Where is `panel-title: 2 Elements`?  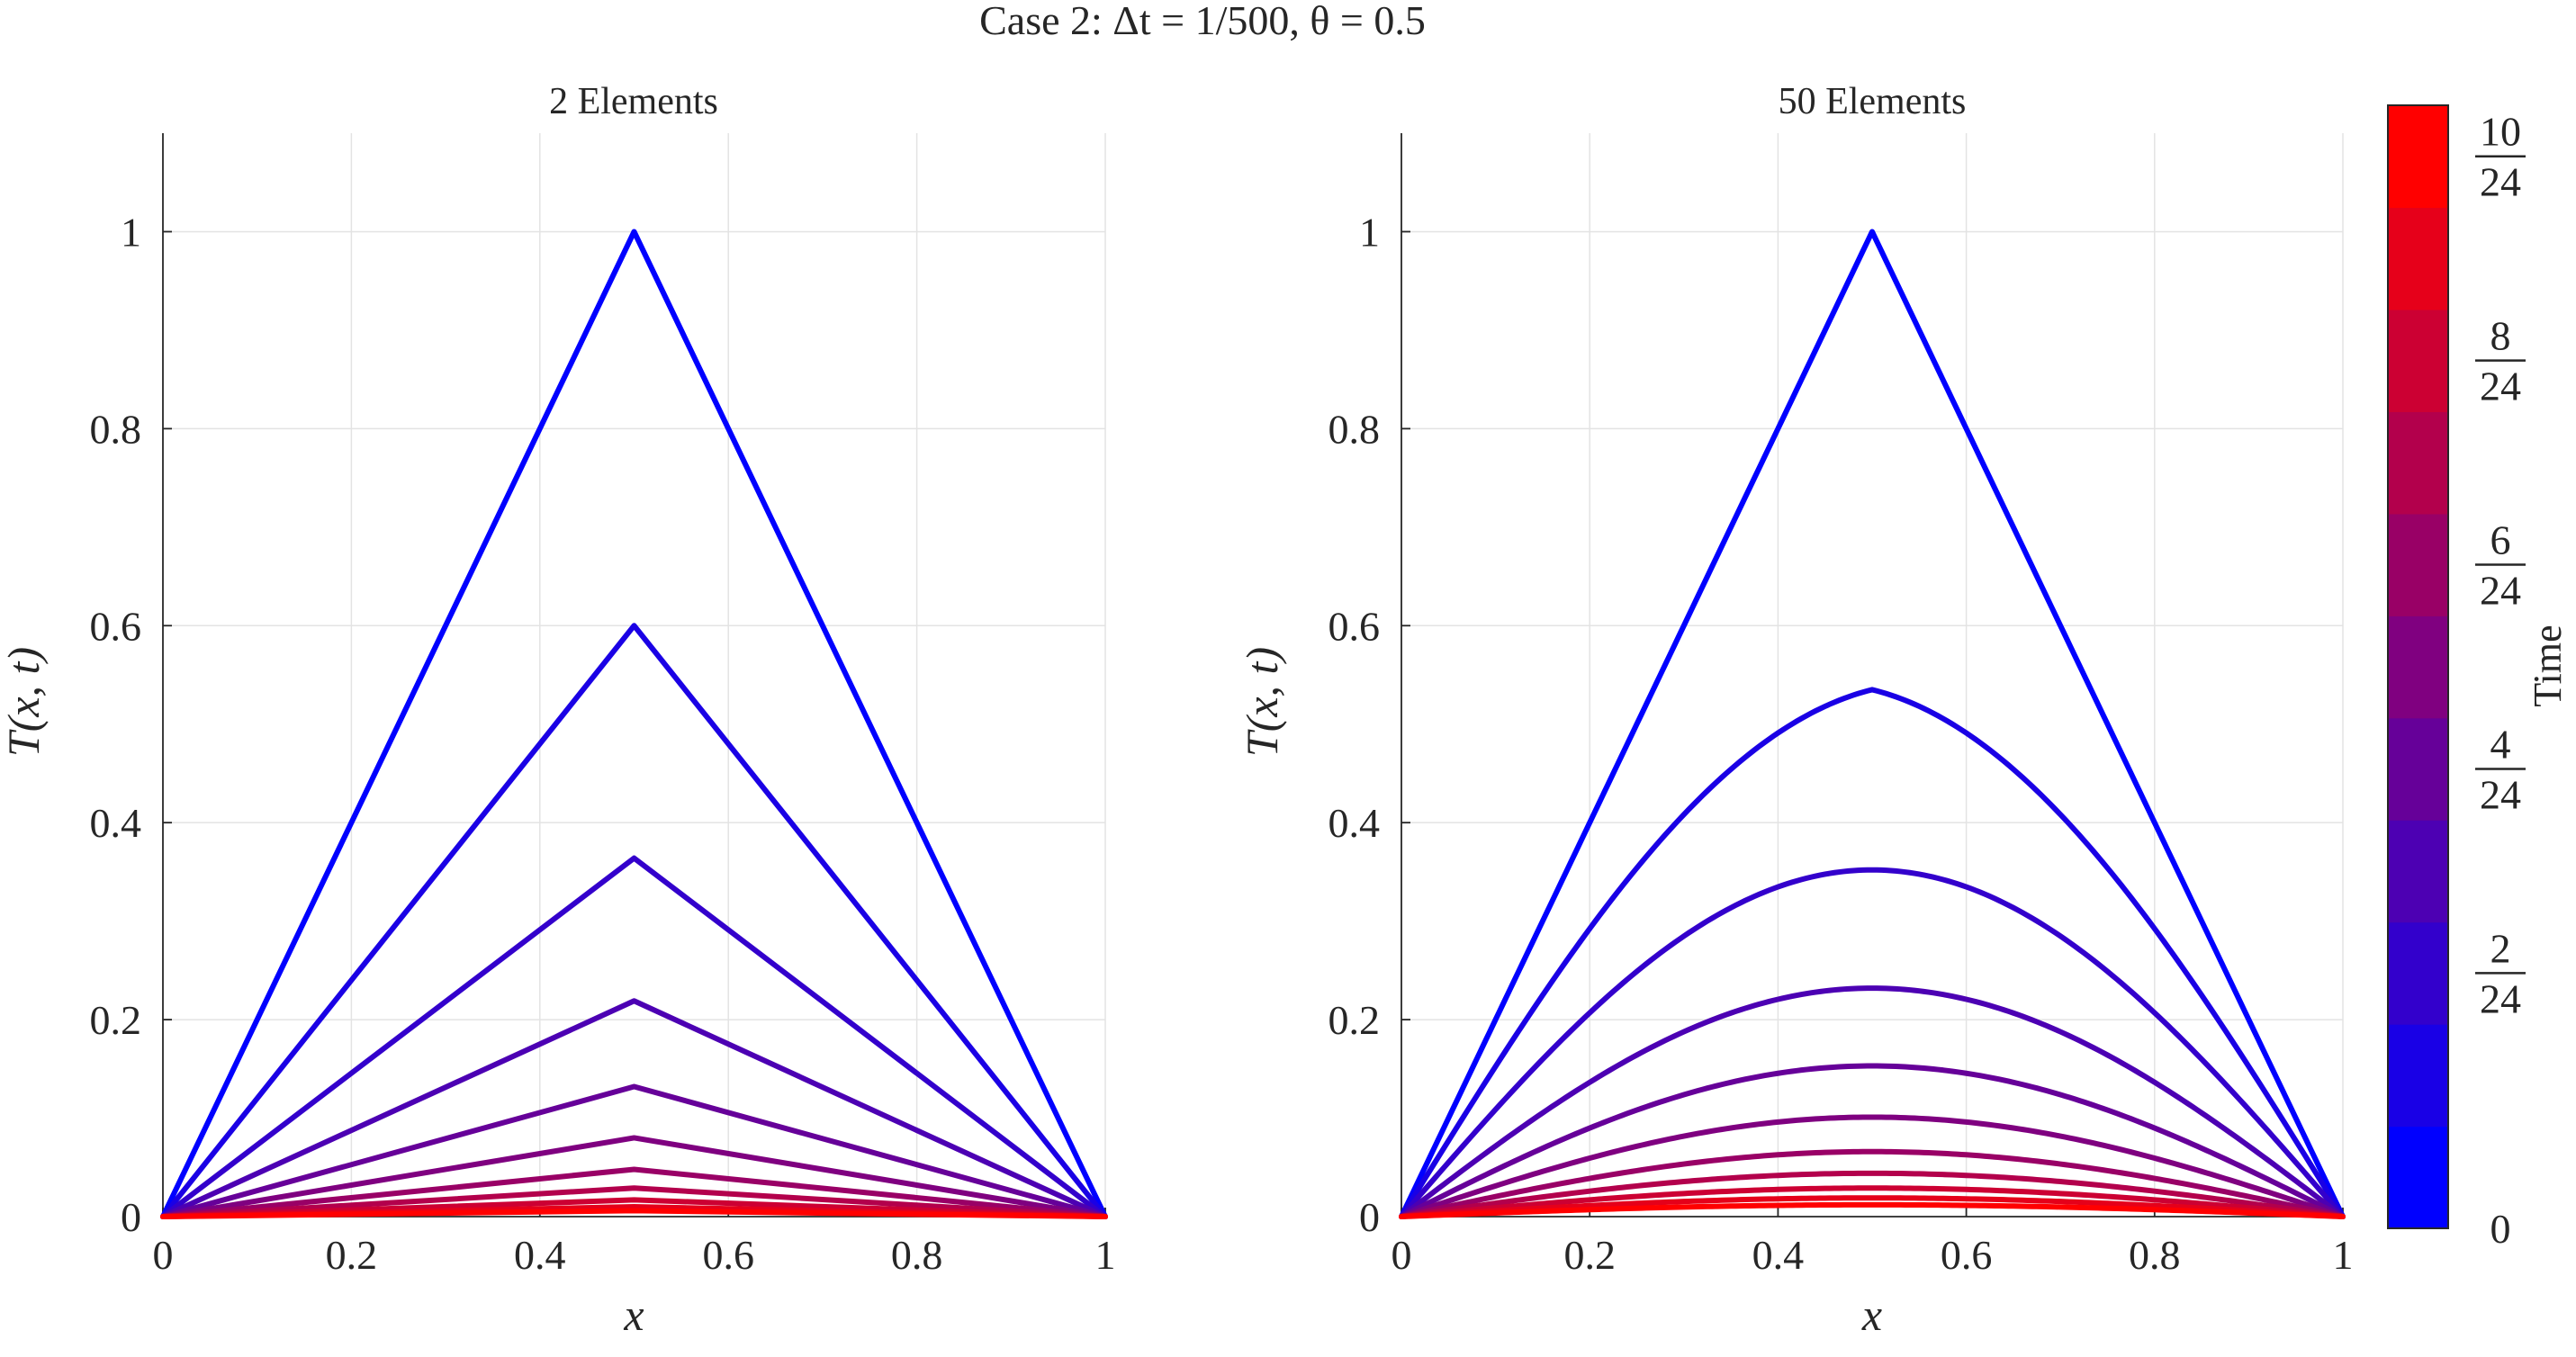 panel-title: 2 Elements is located at coordinates (633, 101).